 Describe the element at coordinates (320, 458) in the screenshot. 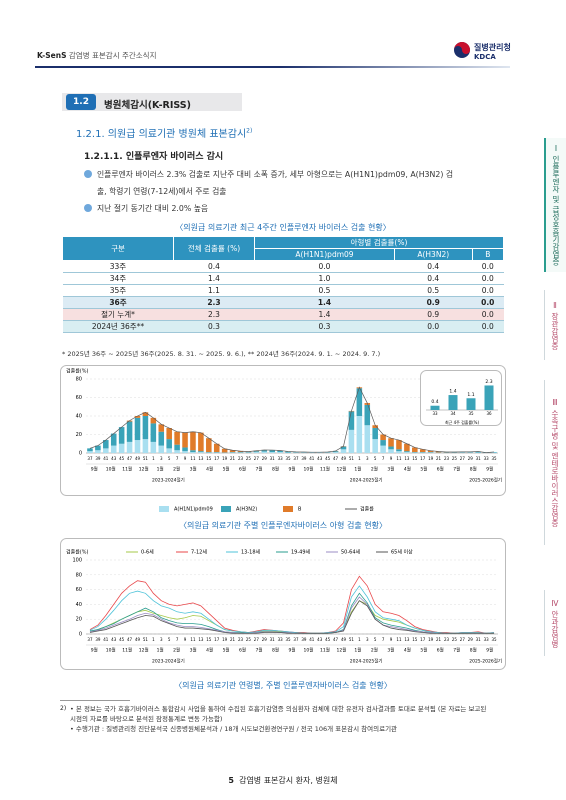

I see `x-tick-label: 43` at that location.